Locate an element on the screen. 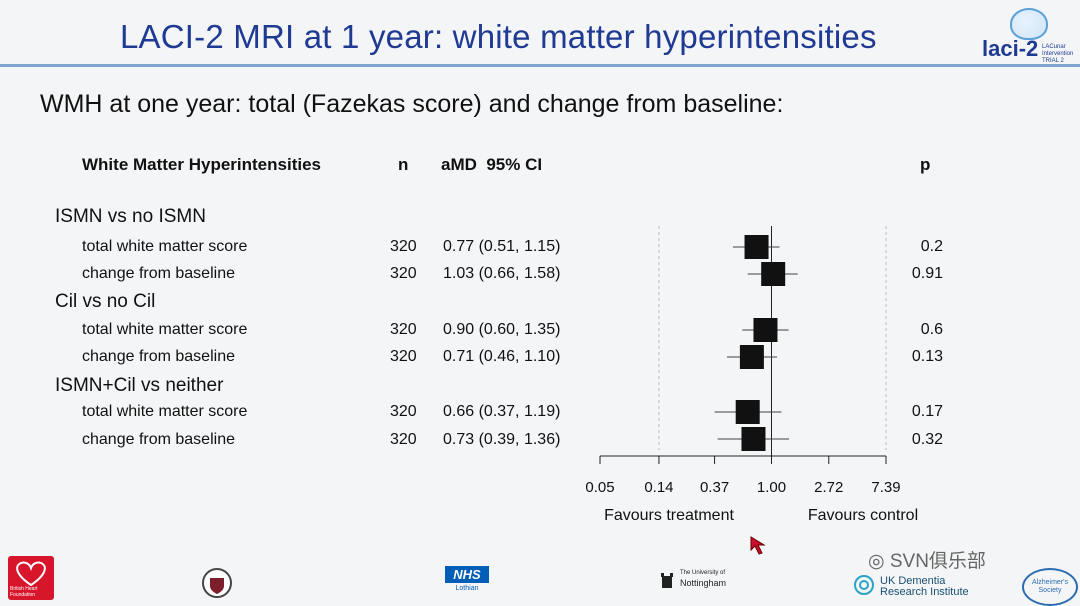 Image resolution: width=1080 pixels, height=606 pixels. x-tick-label: 7.39 is located at coordinates (885, 487).